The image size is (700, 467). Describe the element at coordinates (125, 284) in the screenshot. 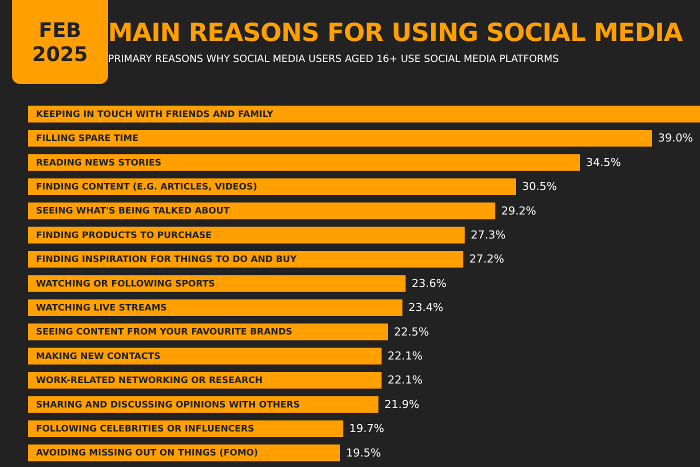

I see `y-tick-label: WATCHING OR FOLLOWING SPORTS` at that location.